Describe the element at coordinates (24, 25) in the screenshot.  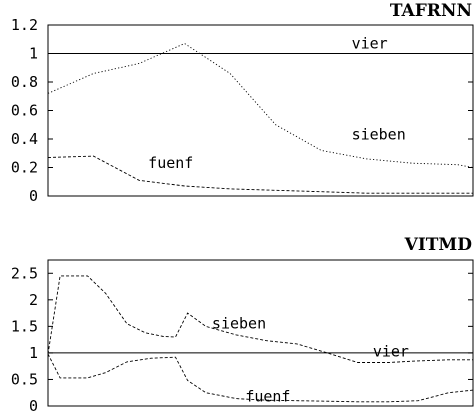
I see `y-tick-label: 1.2` at that location.